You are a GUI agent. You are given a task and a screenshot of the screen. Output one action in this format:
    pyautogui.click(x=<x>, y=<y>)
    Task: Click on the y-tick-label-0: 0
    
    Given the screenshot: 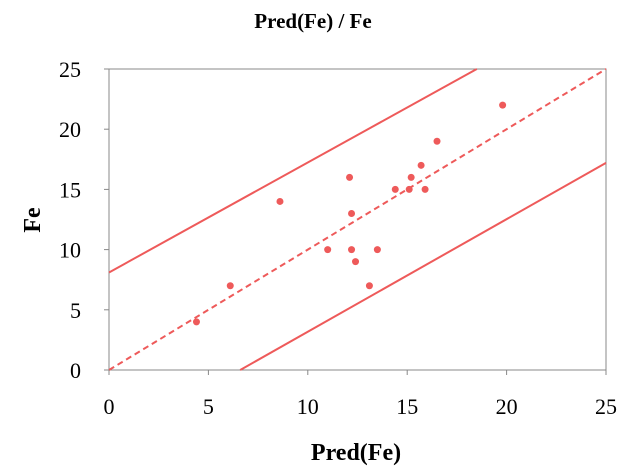 What is the action you would take?
    pyautogui.click(x=75, y=370)
    